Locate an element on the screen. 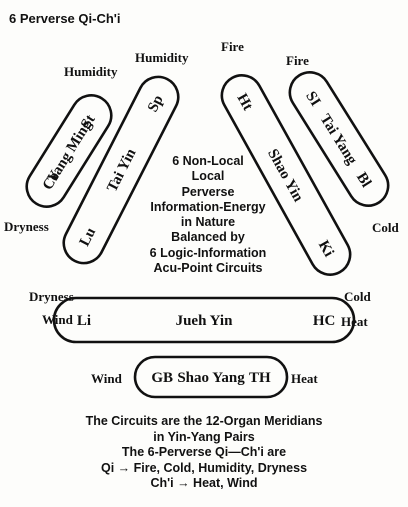 The height and width of the screenshot is (507, 408). center-line: Acu-Point Circuits is located at coordinates (208, 268).